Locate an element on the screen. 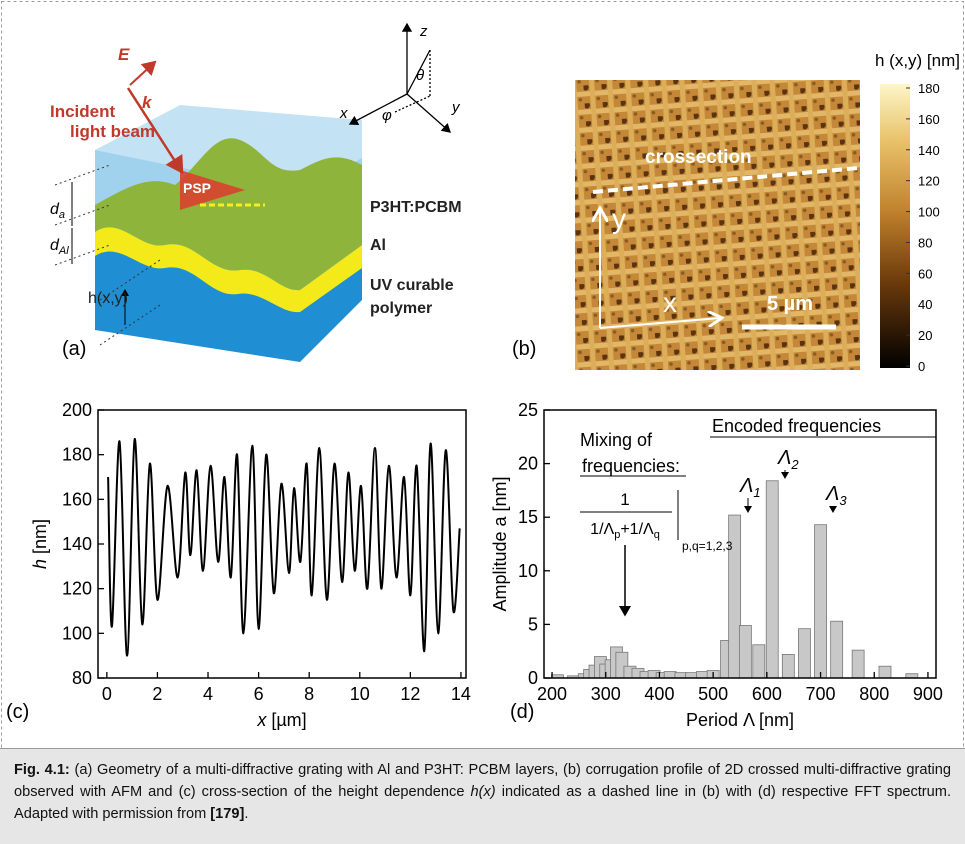  colorbar-tick-label: 160 is located at coordinates (929, 119).